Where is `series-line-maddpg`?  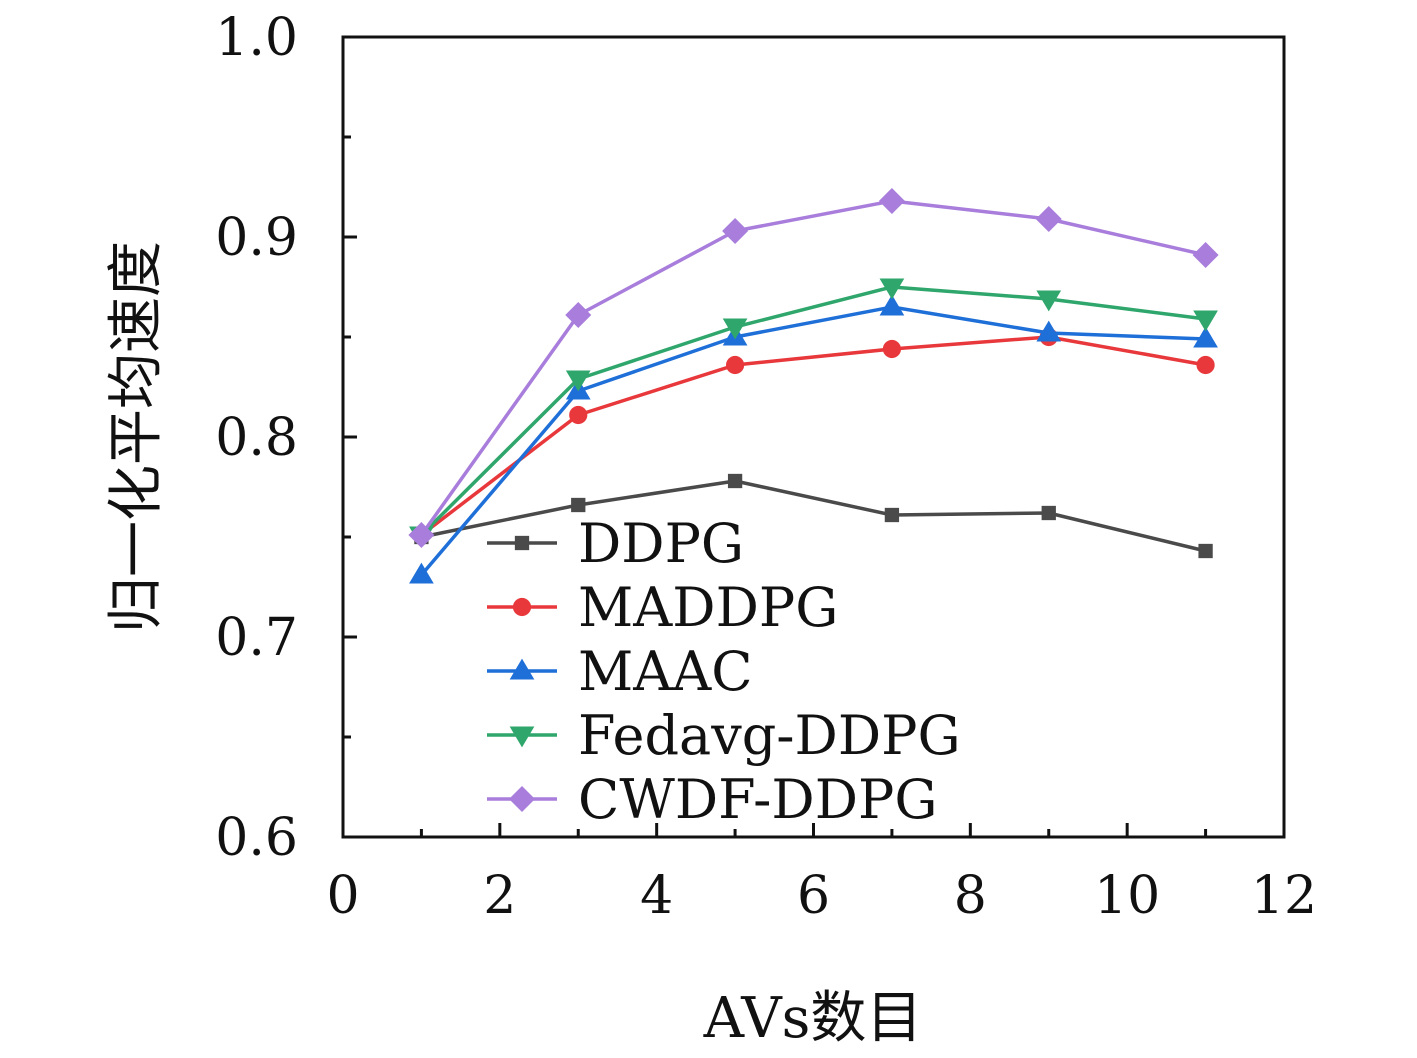 series-line-maddpg is located at coordinates (813, 436).